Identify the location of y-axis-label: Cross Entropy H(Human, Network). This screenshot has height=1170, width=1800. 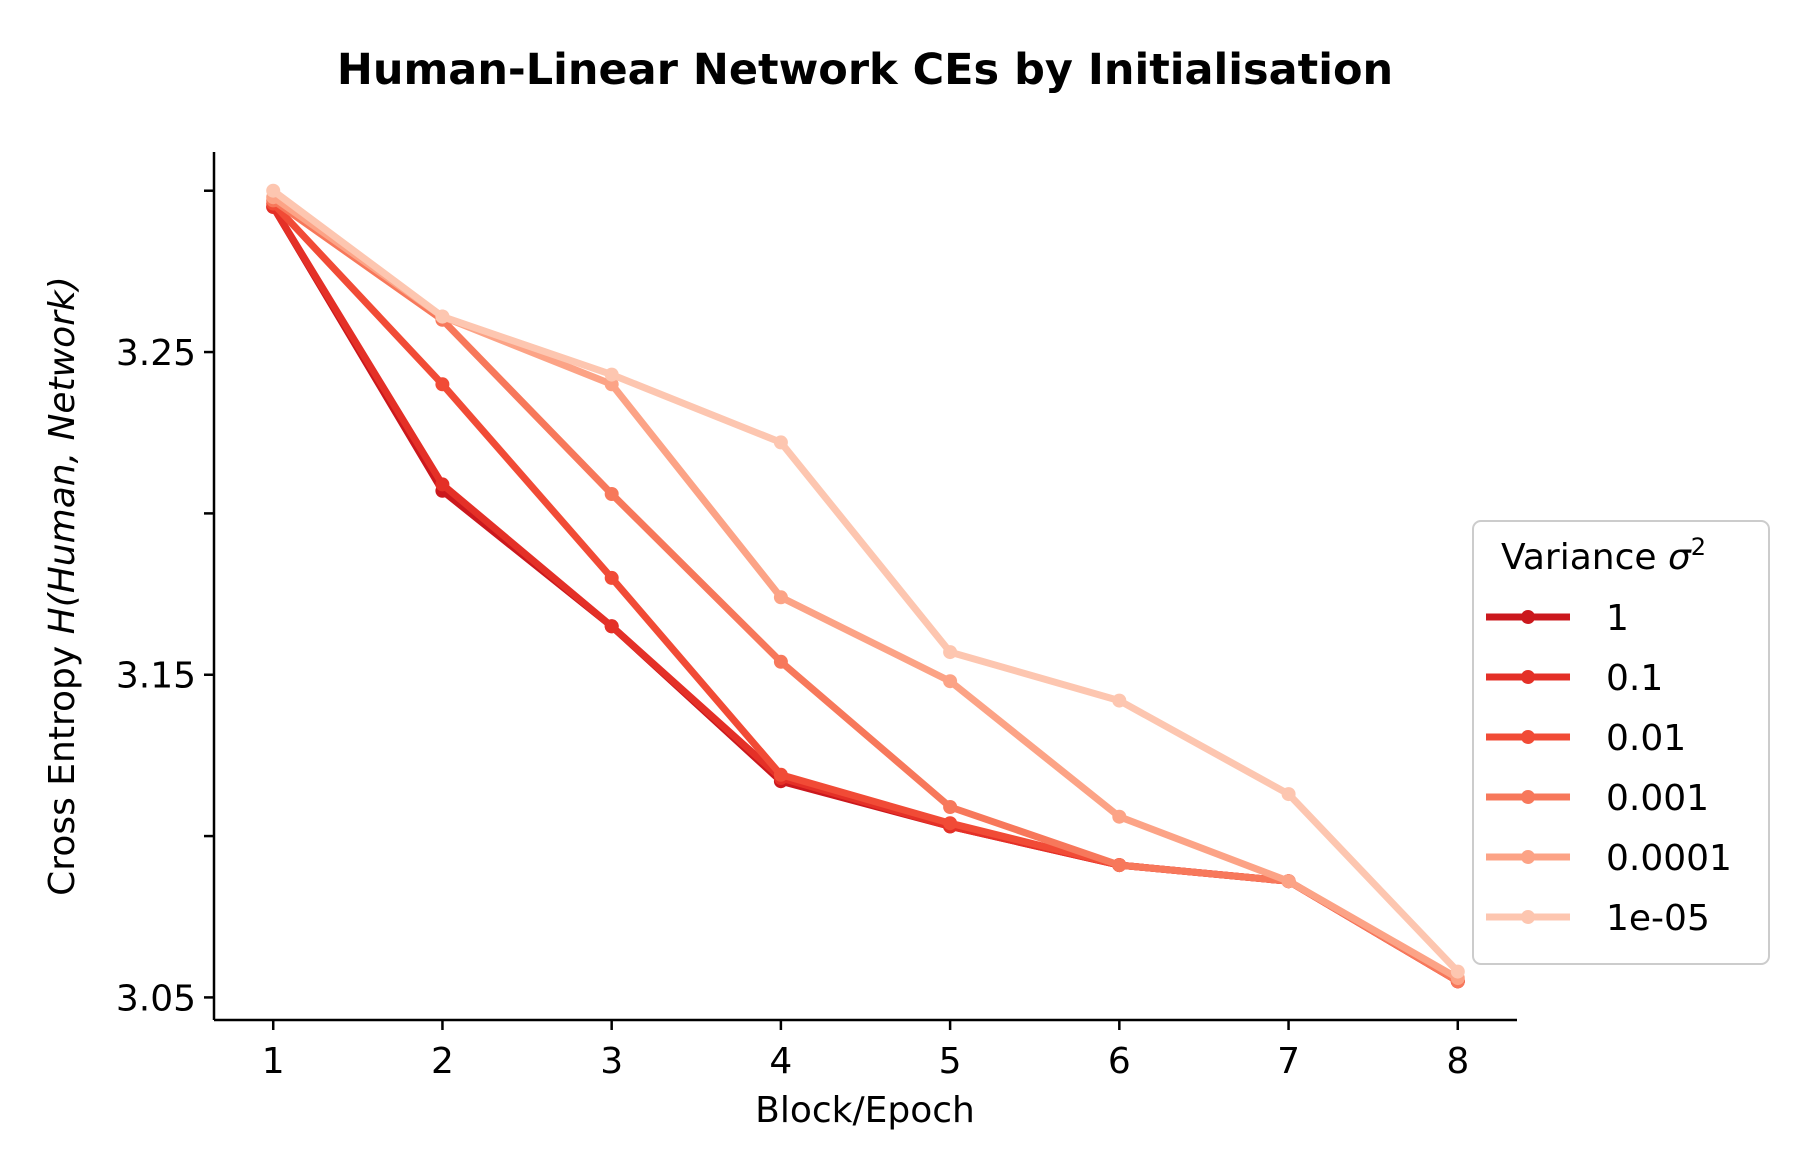
(62, 586).